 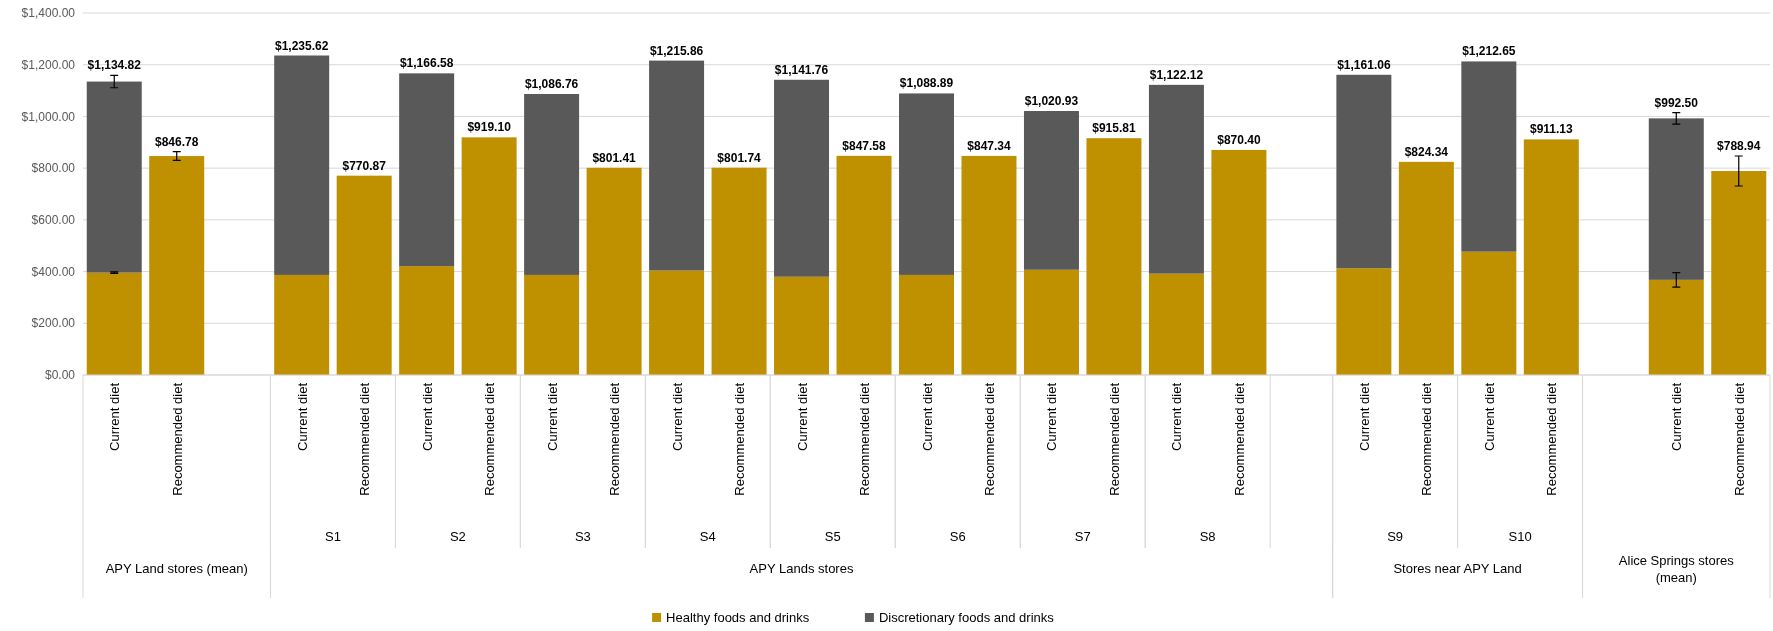 I want to click on text: S2, so click(x=457, y=536).